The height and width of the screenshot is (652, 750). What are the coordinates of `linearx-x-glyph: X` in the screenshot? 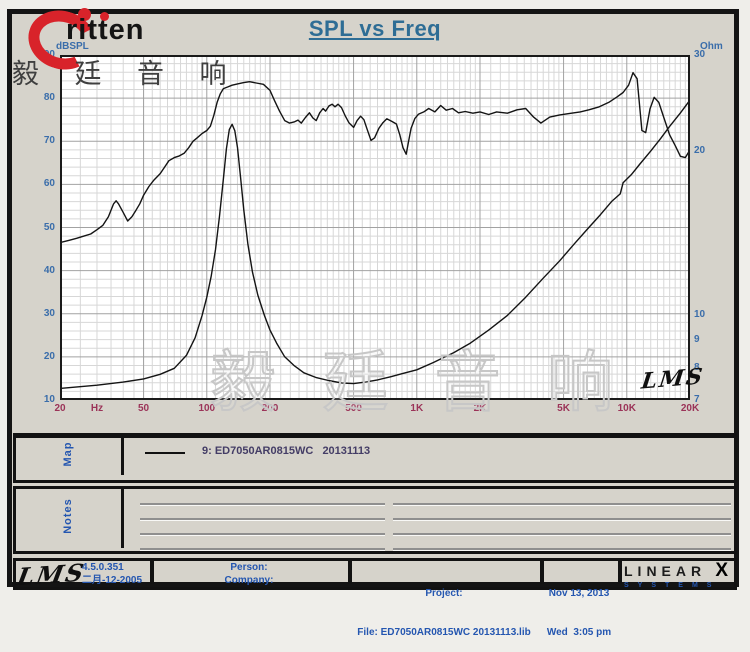 It's located at (721, 570).